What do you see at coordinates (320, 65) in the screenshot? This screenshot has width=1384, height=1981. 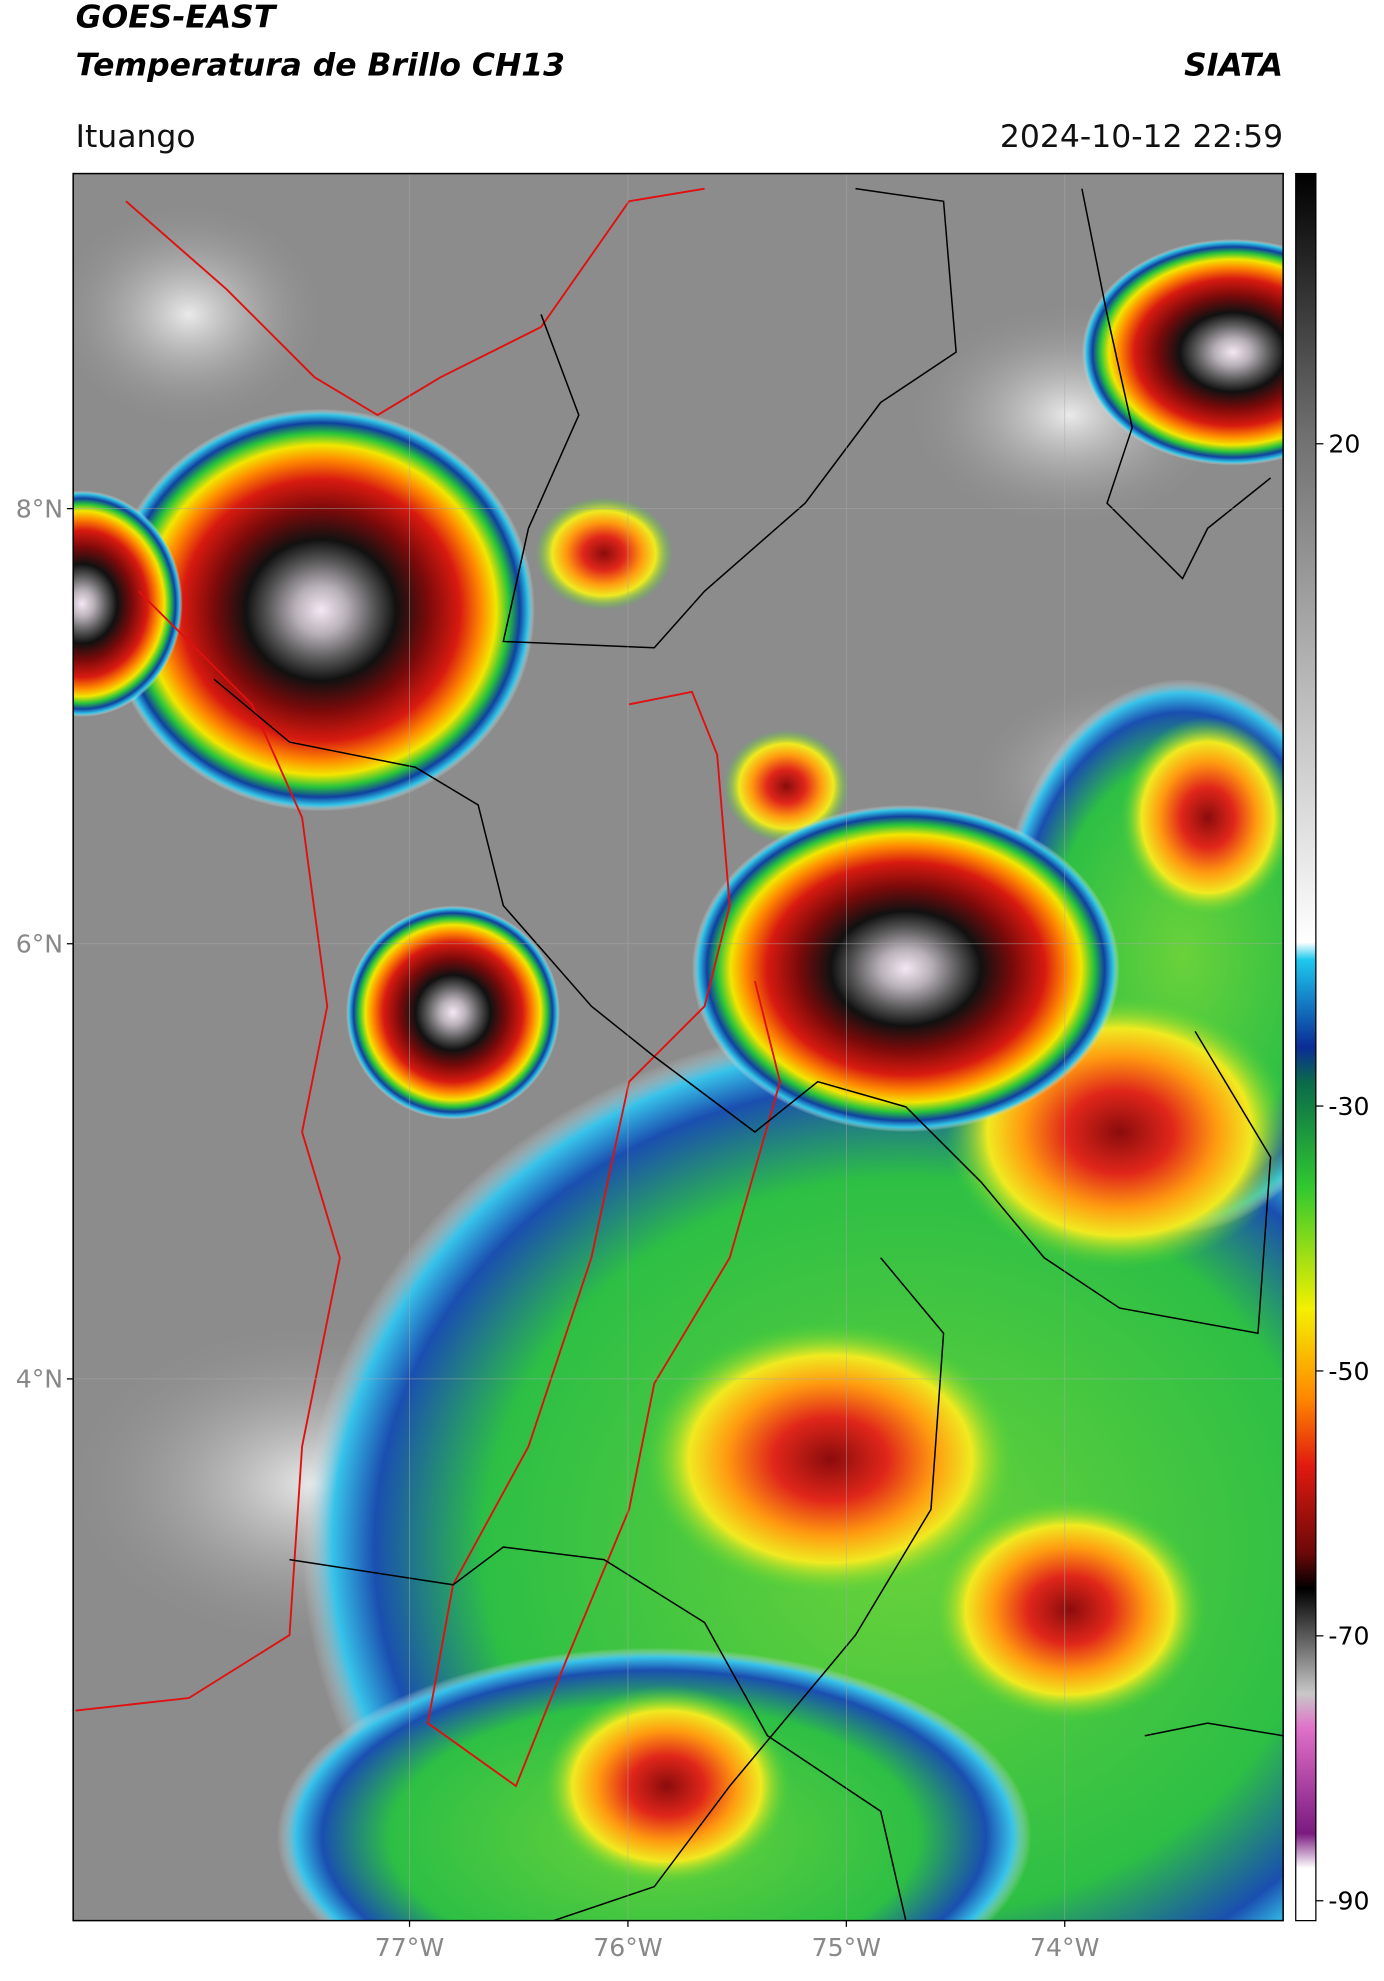 I see `subtitle: Temperatura de Brillo CH13` at bounding box center [320, 65].